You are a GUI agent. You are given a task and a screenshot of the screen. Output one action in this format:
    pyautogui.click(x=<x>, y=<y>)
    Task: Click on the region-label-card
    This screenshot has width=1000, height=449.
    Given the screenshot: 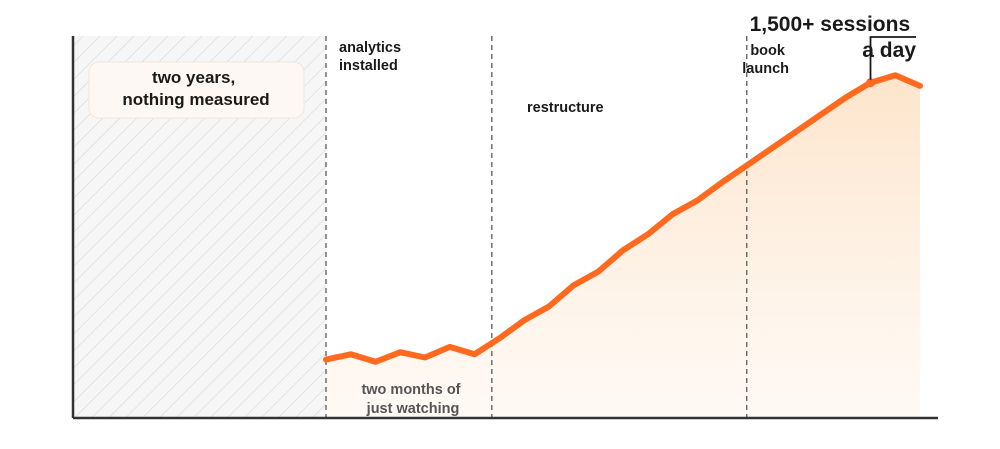 What is the action you would take?
    pyautogui.click(x=196, y=90)
    